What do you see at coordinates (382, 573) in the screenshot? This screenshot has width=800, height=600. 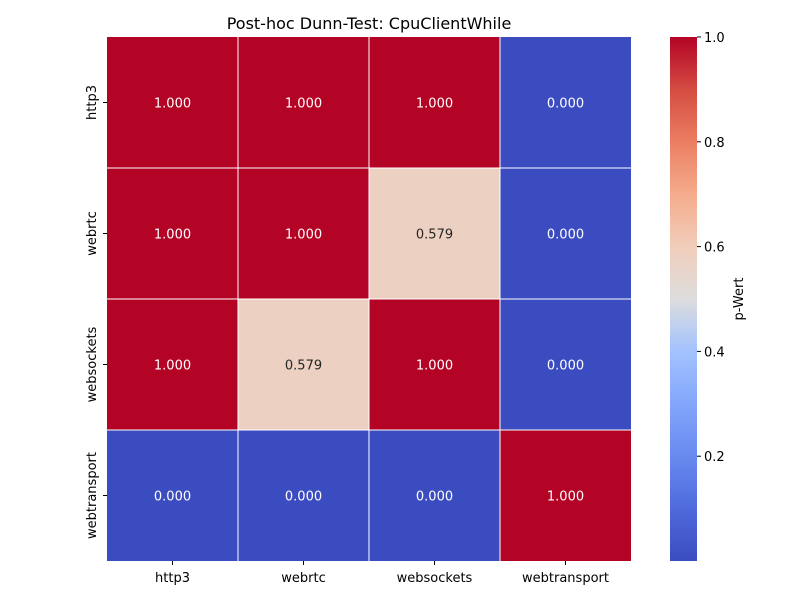 I see `x-axis: http3 webrtc websockets webtransport` at bounding box center [382, 573].